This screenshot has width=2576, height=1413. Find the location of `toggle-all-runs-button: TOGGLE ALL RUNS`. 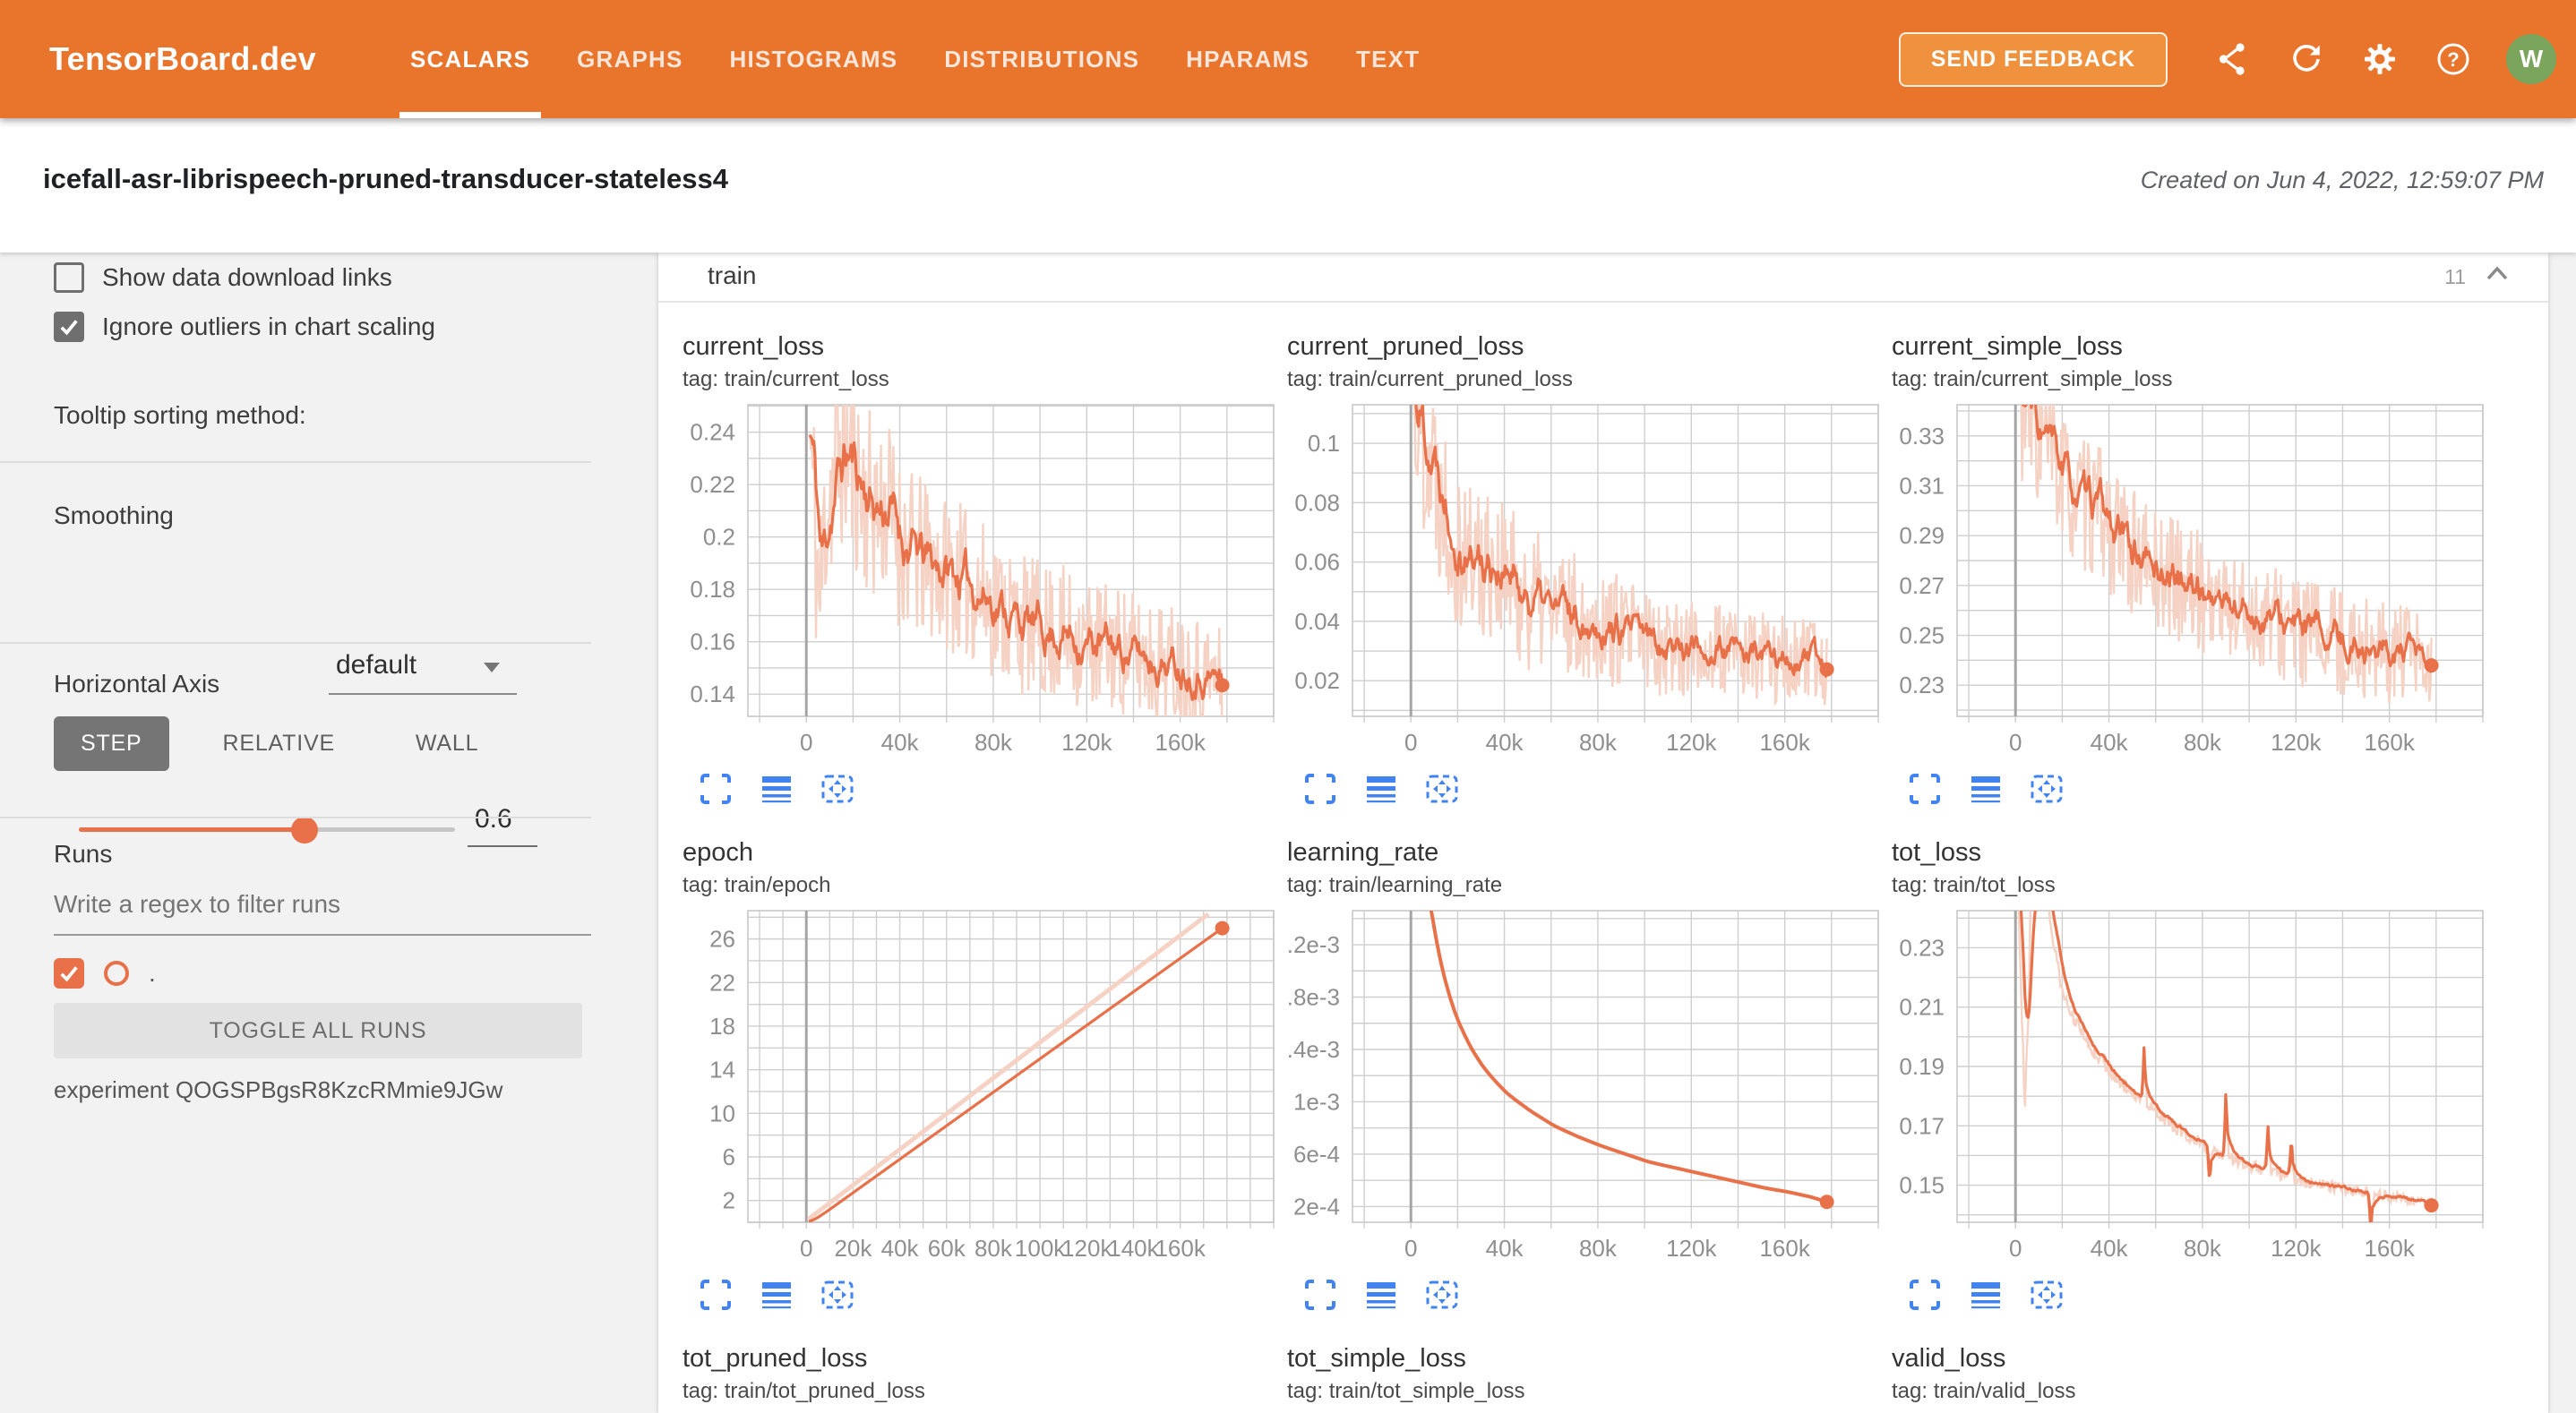

toggle-all-runs-button: TOGGLE ALL RUNS is located at coordinates (318, 1030).